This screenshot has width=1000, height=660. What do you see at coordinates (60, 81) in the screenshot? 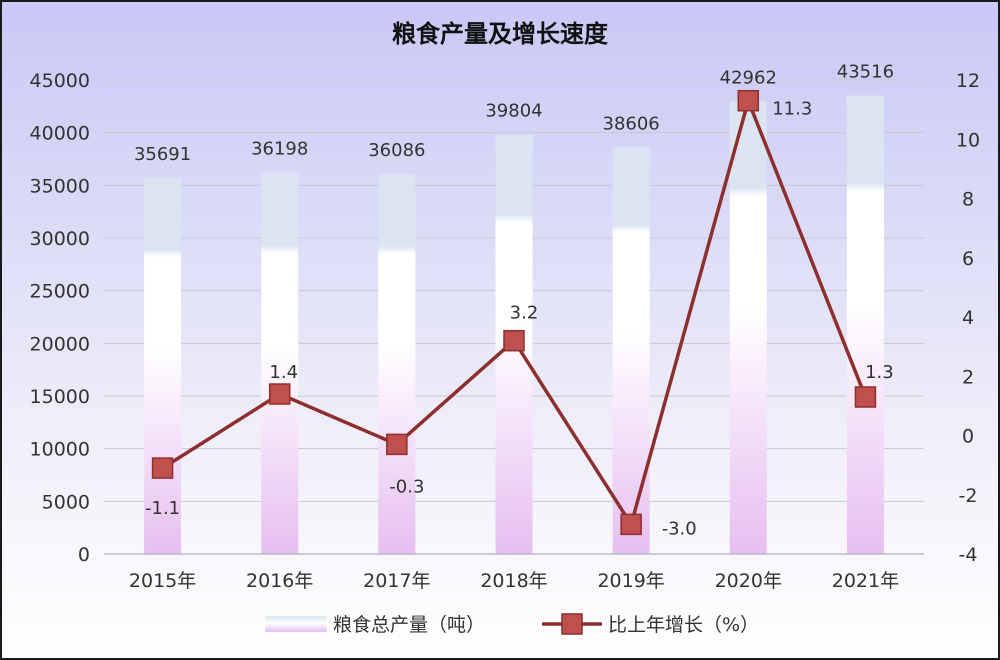
I see `y-left-tick-label: 45000` at bounding box center [60, 81].